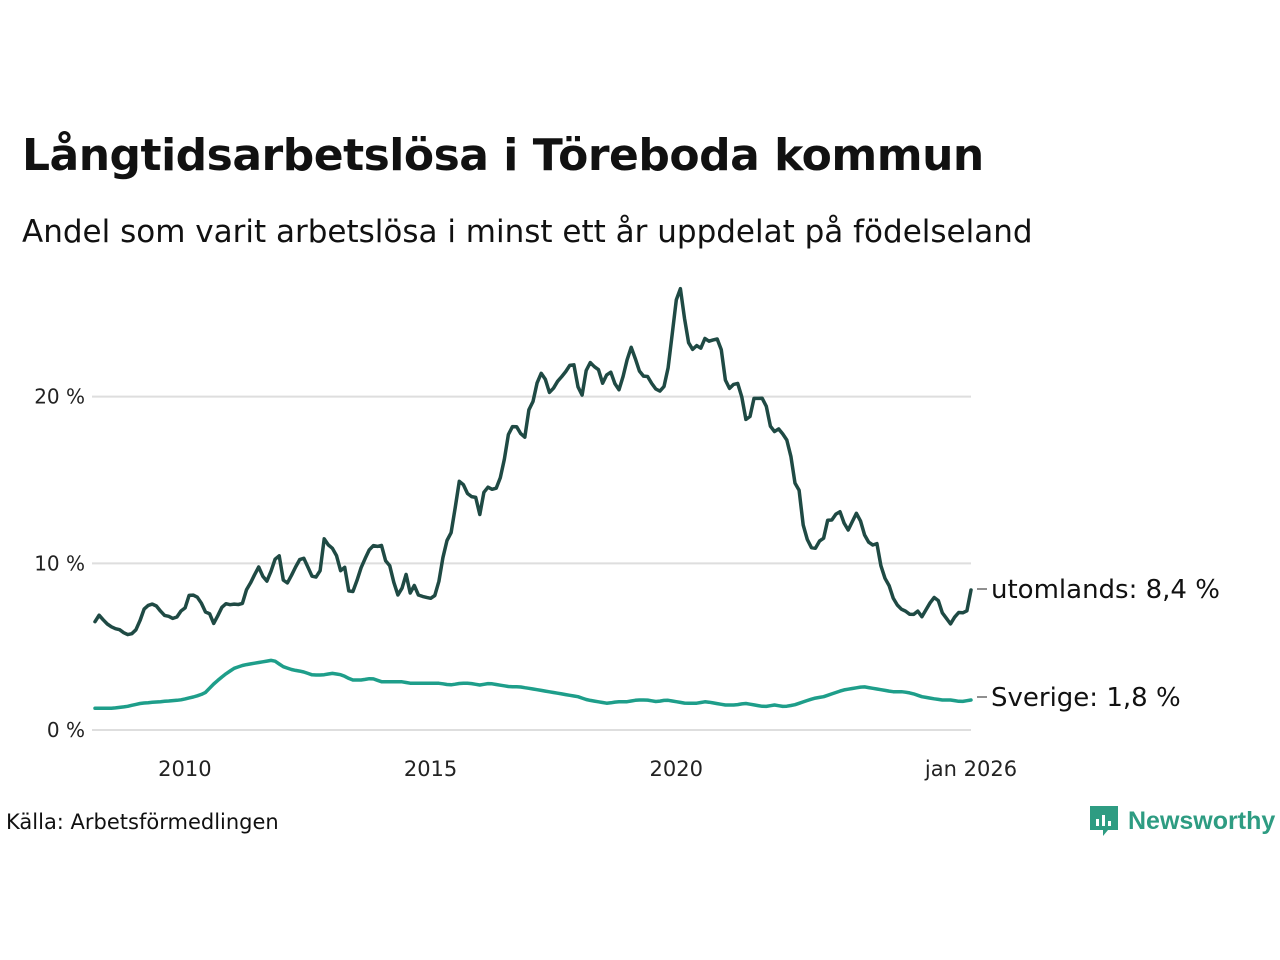  I want to click on source-note: Källa: Arbetsförmedlingen, so click(142, 822).